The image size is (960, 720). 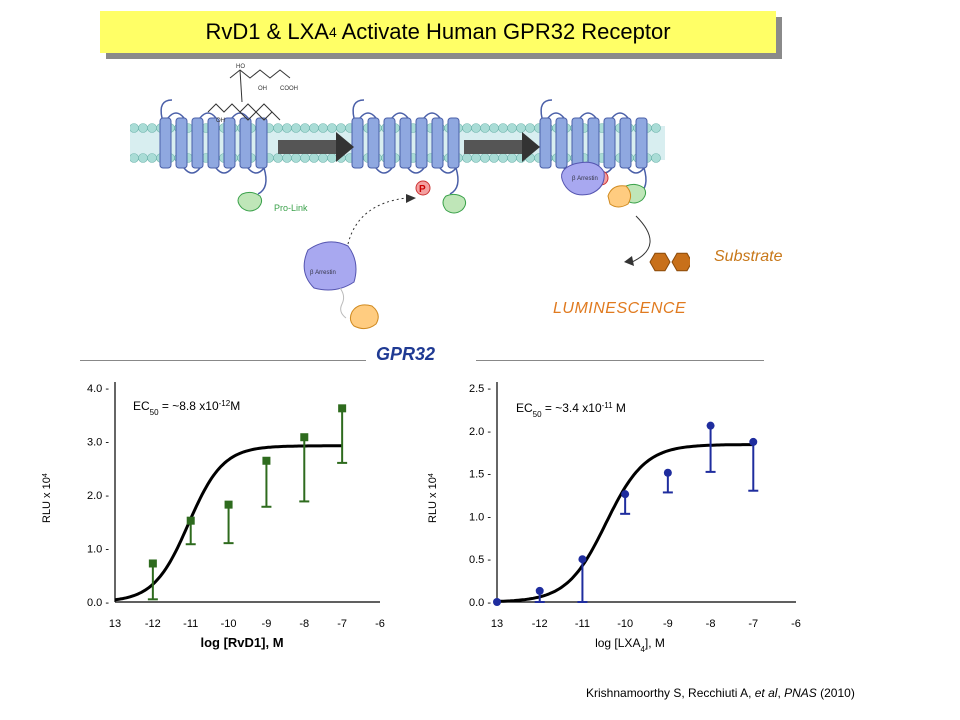 I want to click on oh-label-2: OH, so click(x=220, y=121).